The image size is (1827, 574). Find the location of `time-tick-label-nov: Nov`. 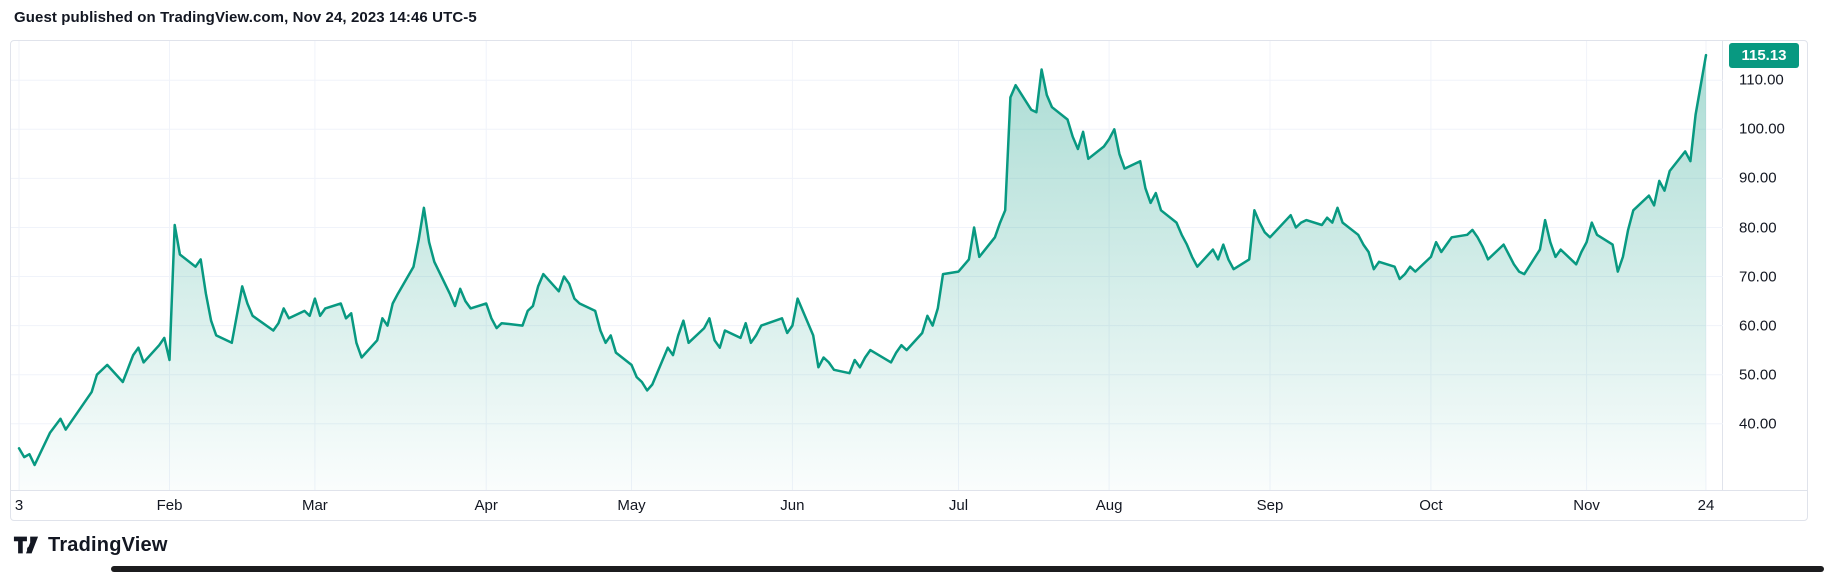

time-tick-label-nov: Nov is located at coordinates (1586, 505).